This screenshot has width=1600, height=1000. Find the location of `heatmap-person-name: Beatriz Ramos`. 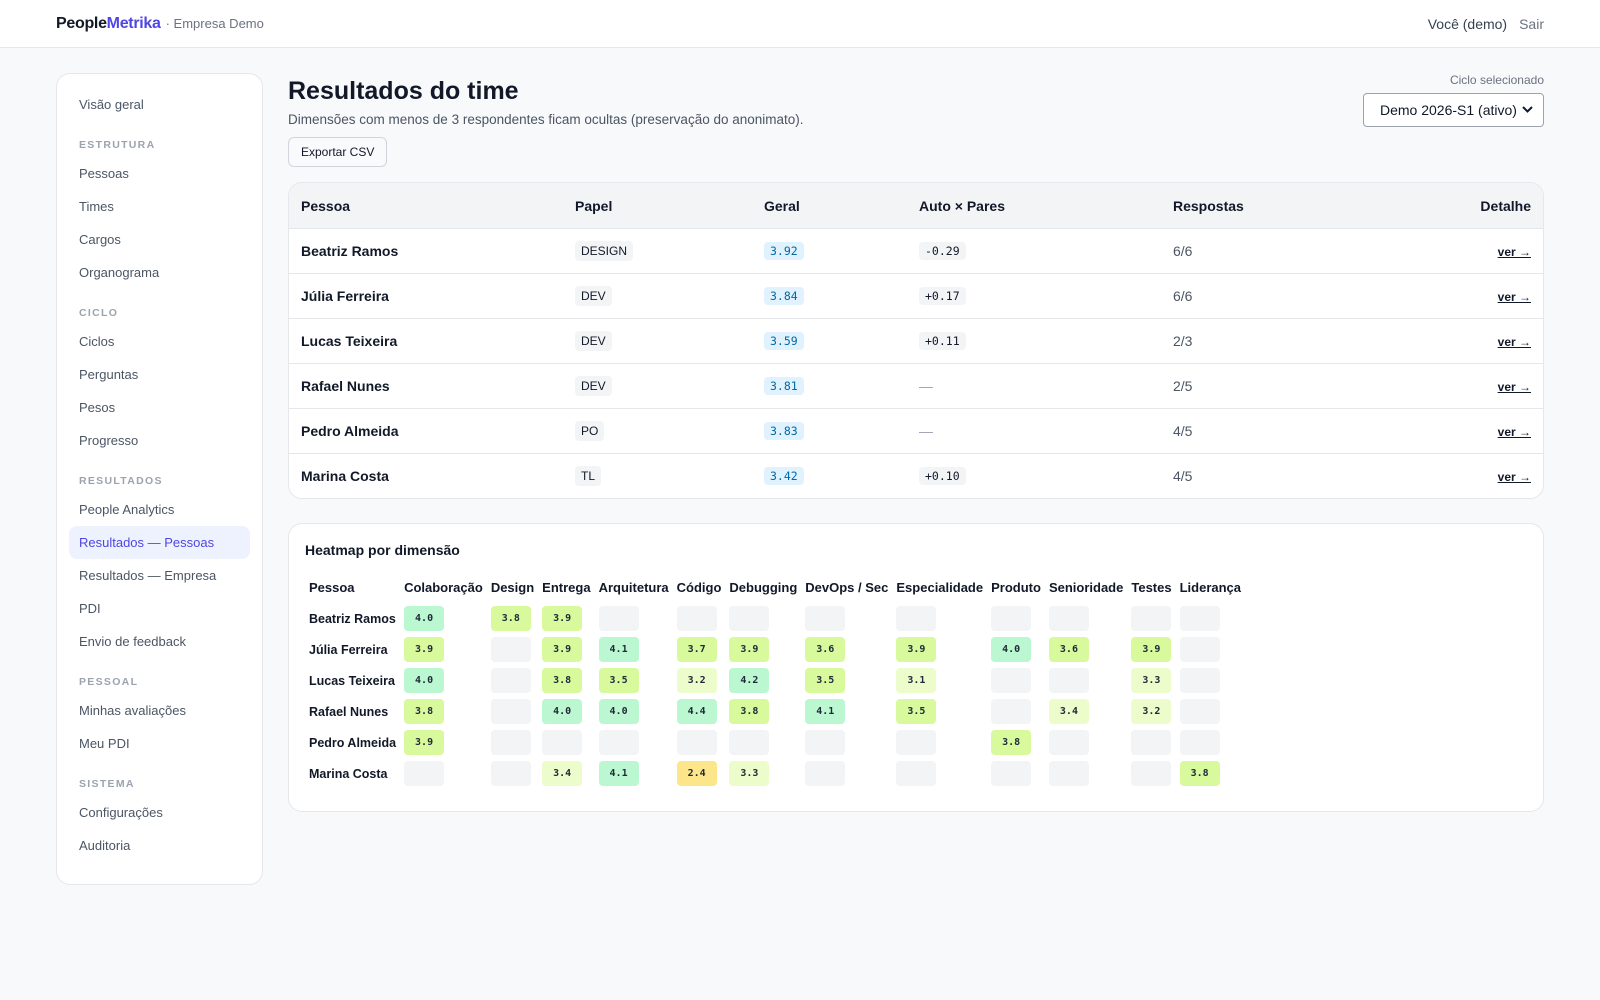

heatmap-person-name: Beatriz Ramos is located at coordinates (352, 618).